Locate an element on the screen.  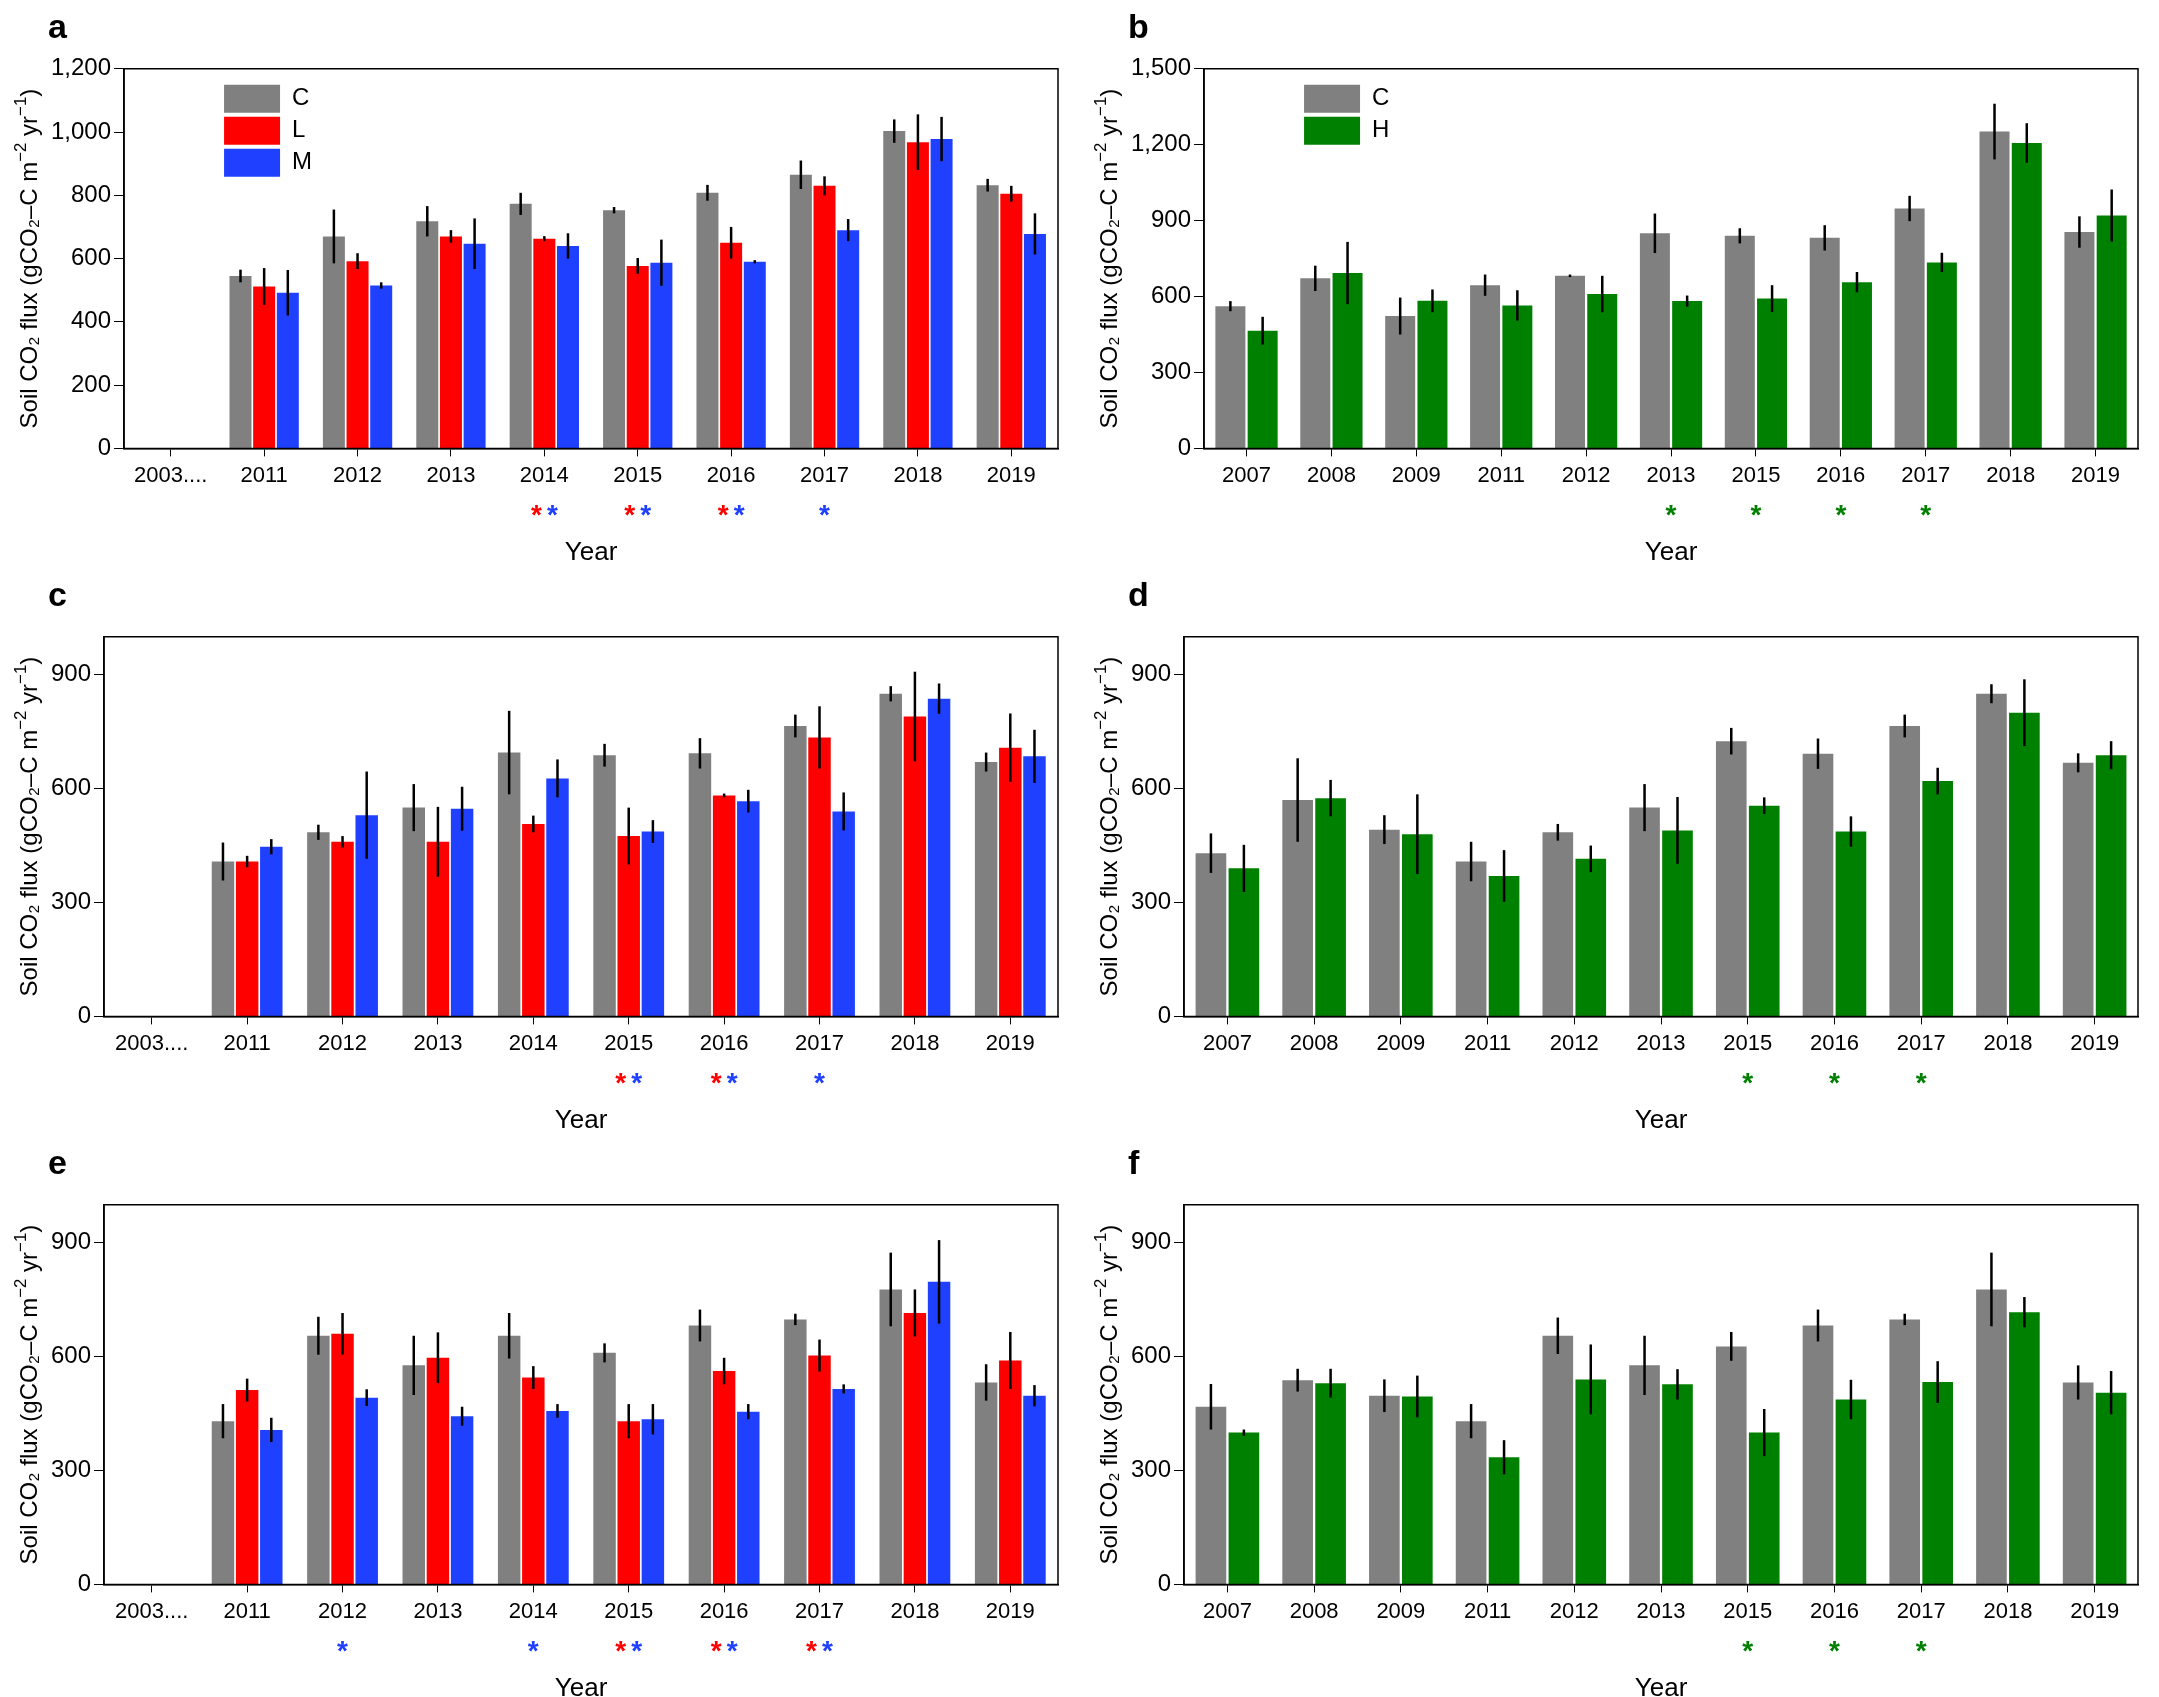
x-tick-label: 2009 is located at coordinates (1401, 1042).